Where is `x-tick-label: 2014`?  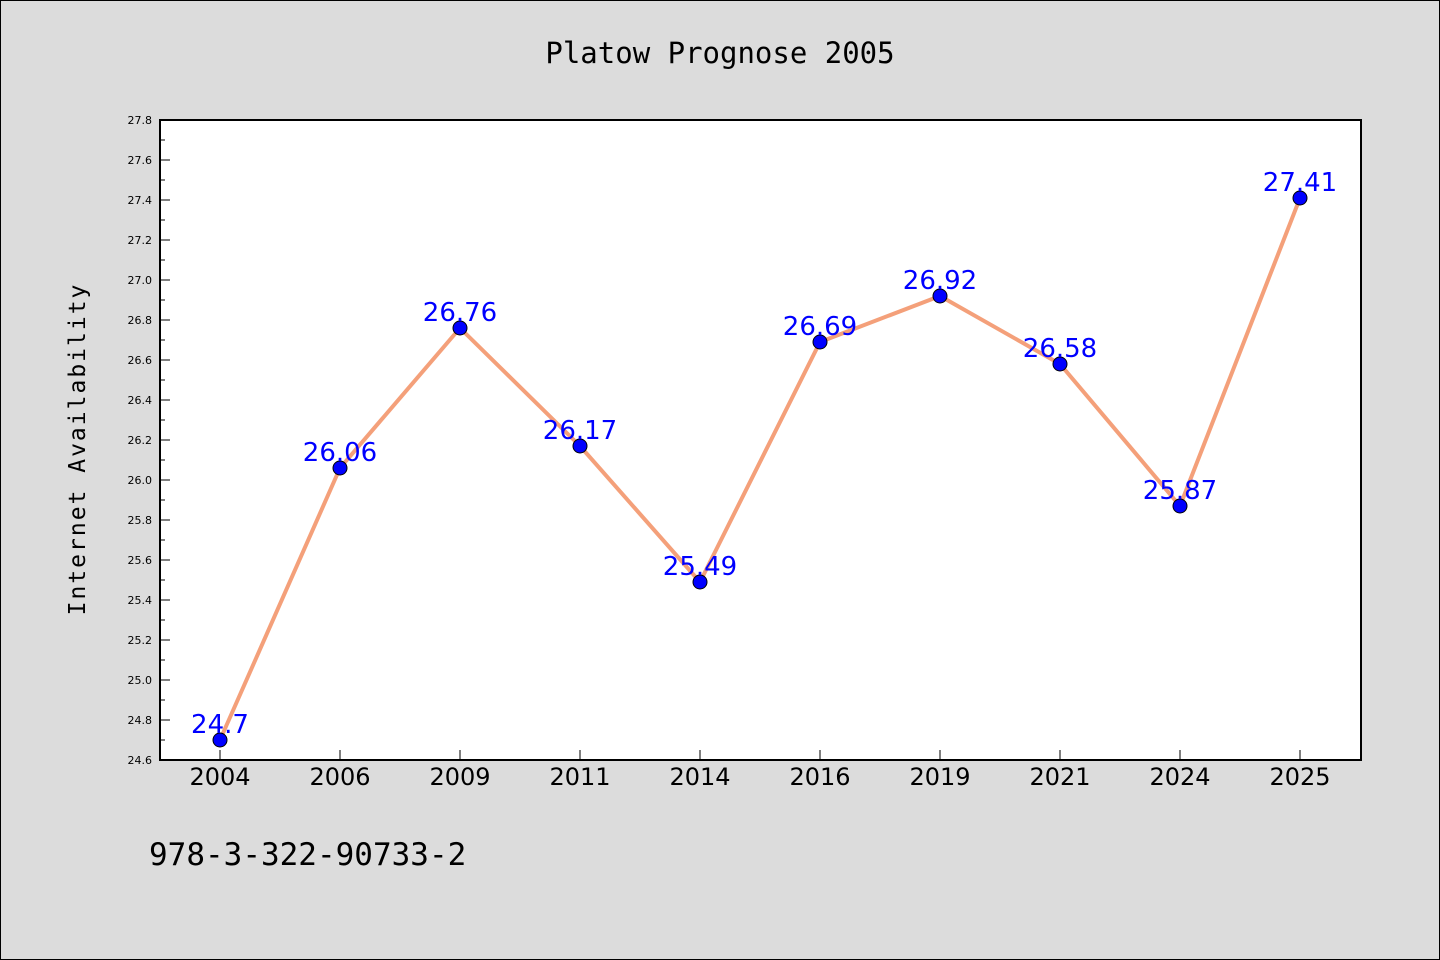
x-tick-label: 2014 is located at coordinates (699, 777).